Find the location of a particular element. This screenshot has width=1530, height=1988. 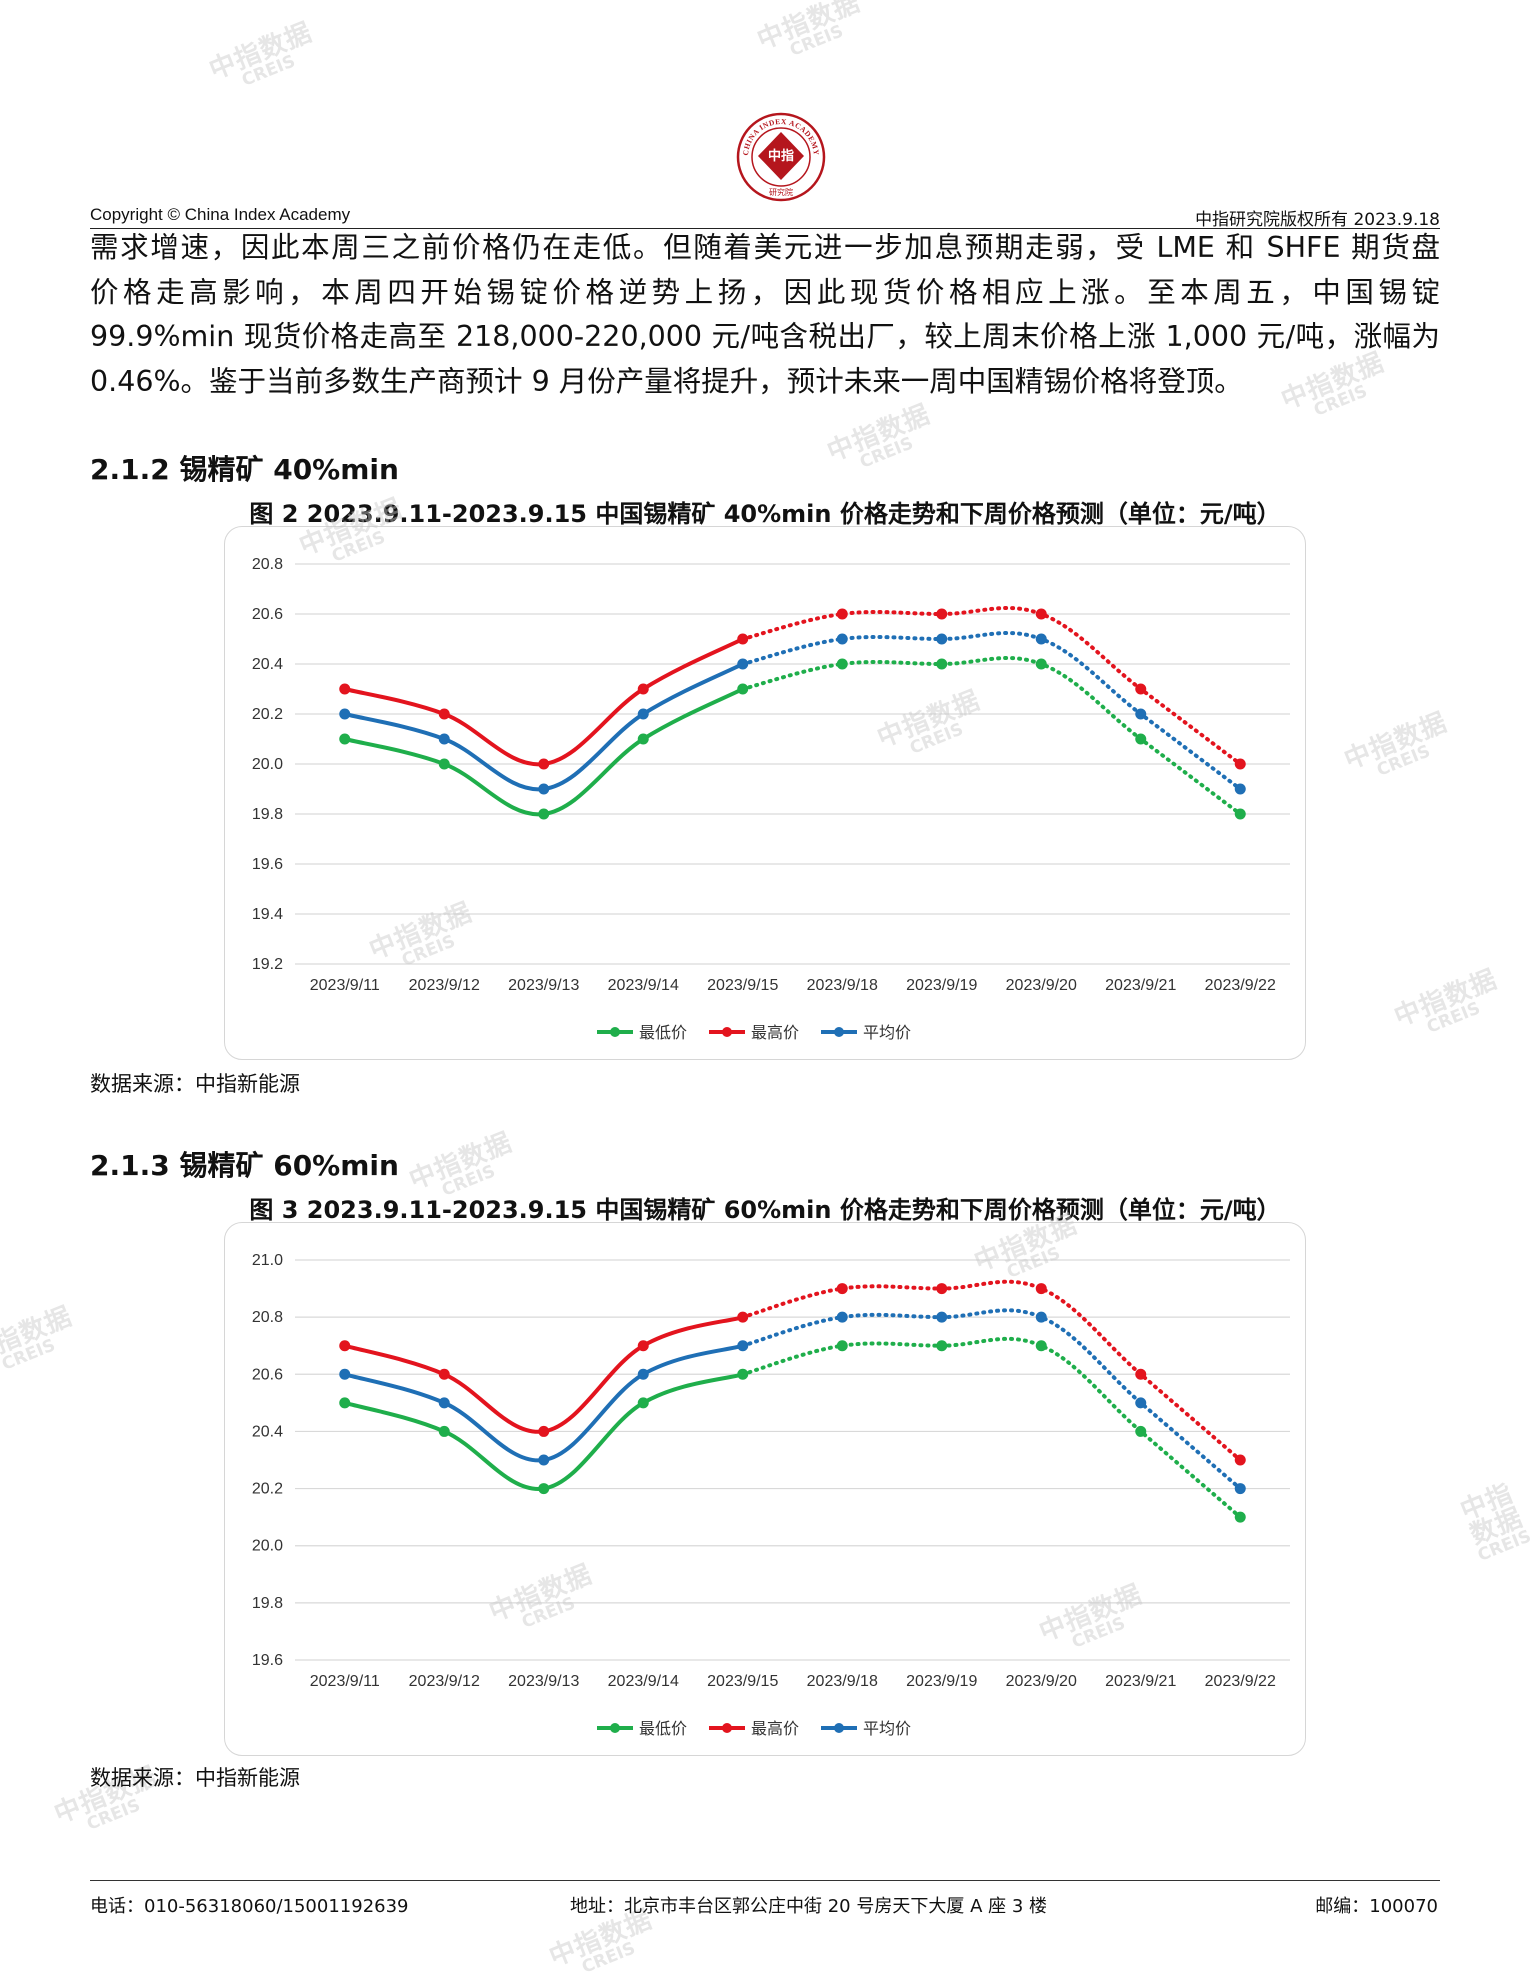

section-heading: 2.1.2 锡精矿 40%min is located at coordinates (244, 468).